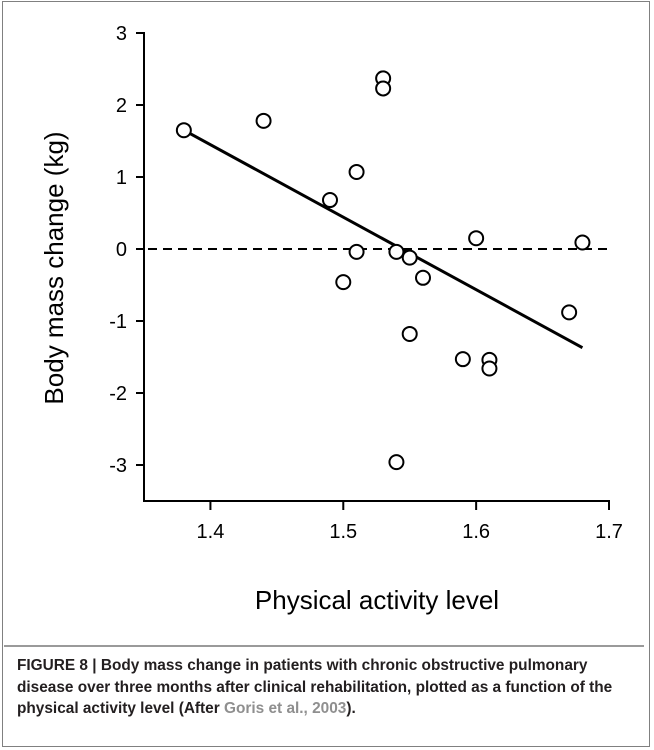 The width and height of the screenshot is (654, 750). Describe the element at coordinates (118, 322) in the screenshot. I see `y-tick-label: -1` at that location.